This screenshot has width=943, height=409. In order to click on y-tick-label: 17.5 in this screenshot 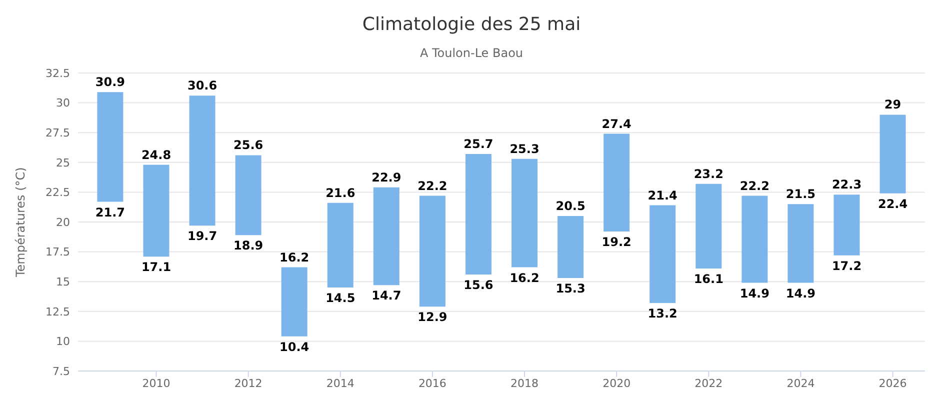, I will do `click(58, 252)`.